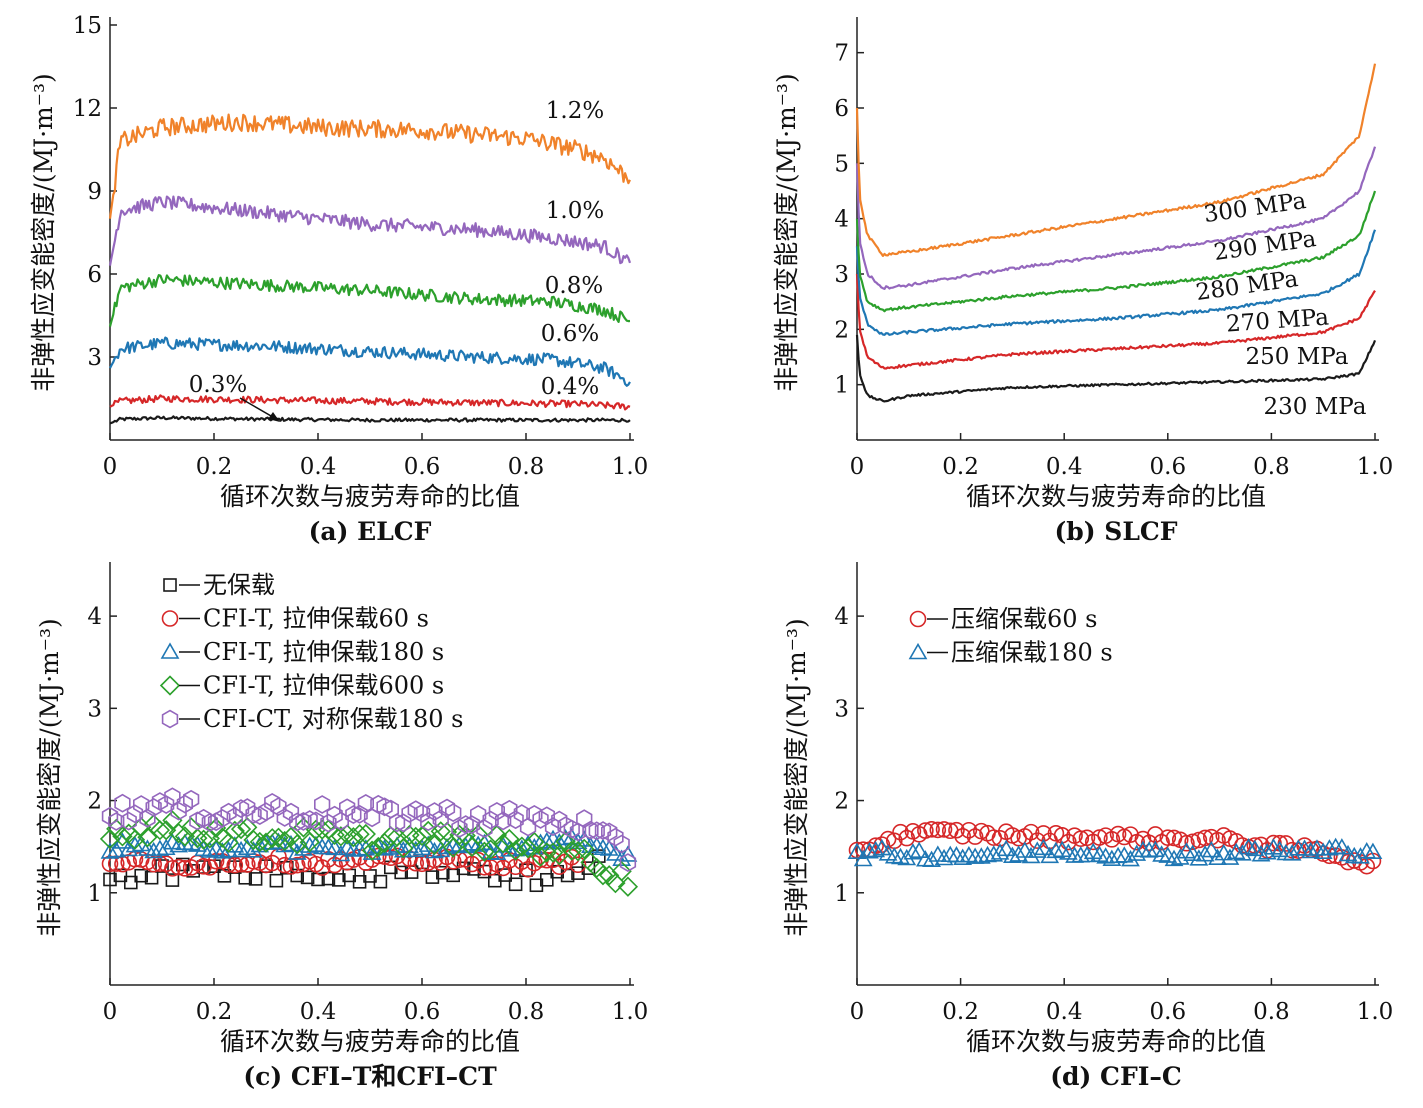 This screenshot has height=1108, width=1423. Describe the element at coordinates (841, 617) in the screenshot. I see `y-tick-label: 4` at that location.